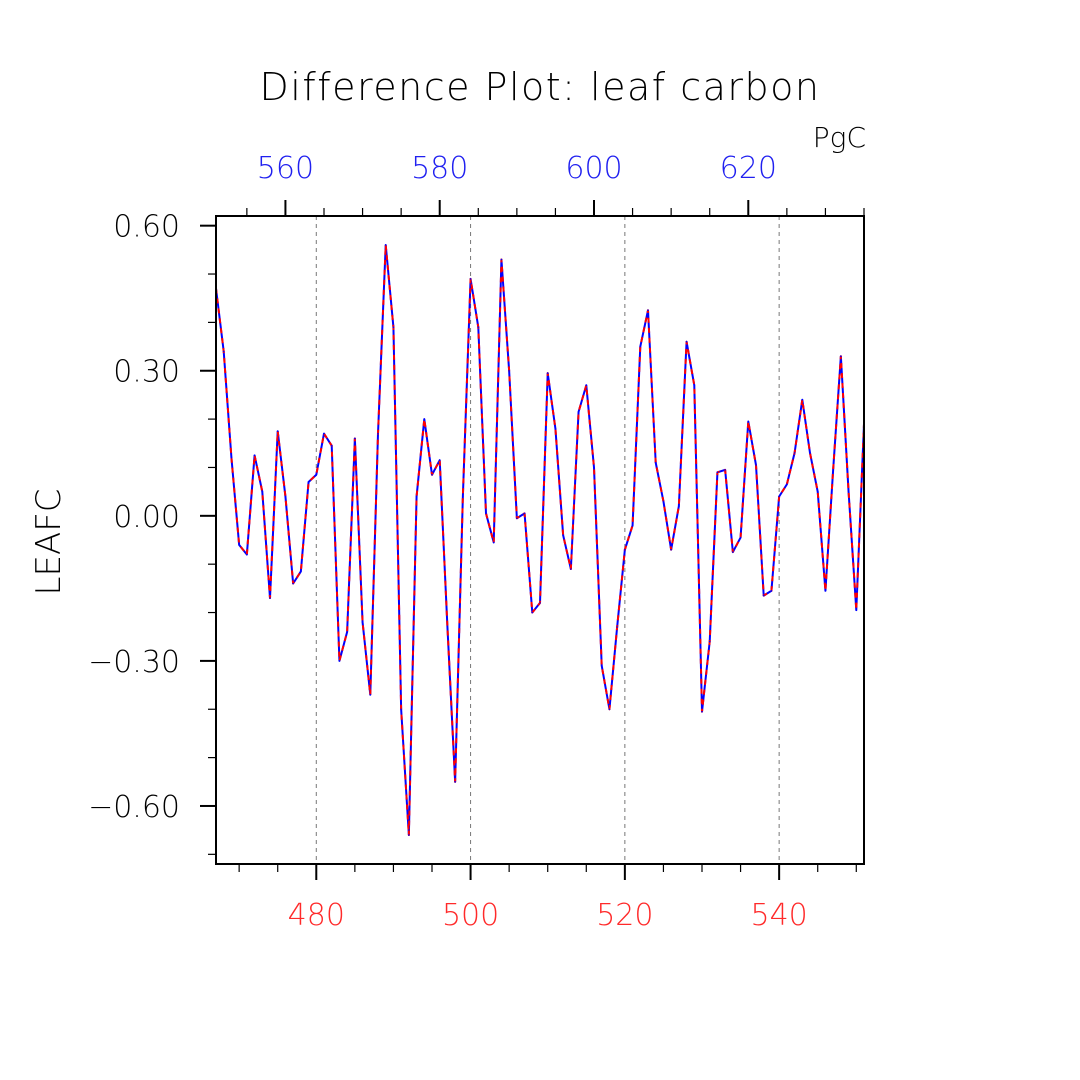  I want to click on bottom-x-tick-label: 500, so click(470, 915).